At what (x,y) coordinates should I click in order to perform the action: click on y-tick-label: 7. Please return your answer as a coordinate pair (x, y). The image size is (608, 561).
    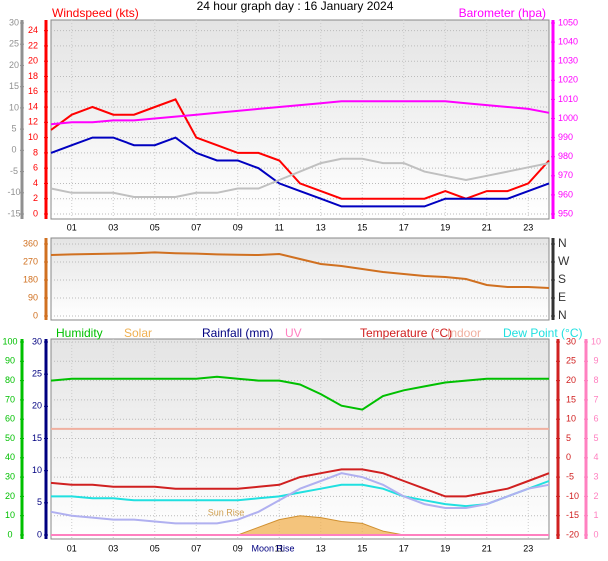
    Looking at the image, I should click on (595, 399).